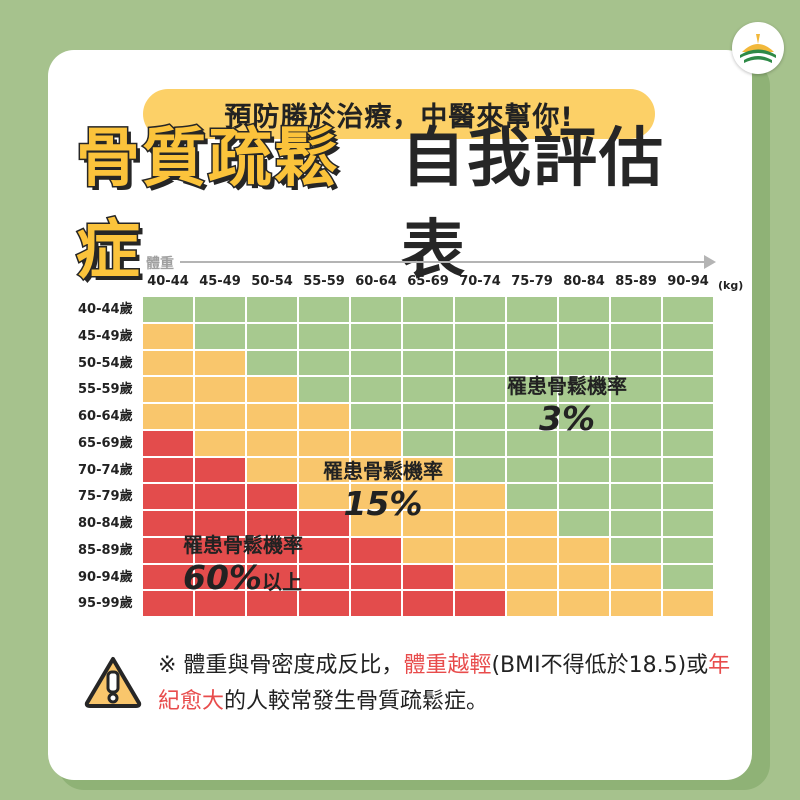  I want to click on age-row-label: 80-84歲, so click(105, 523).